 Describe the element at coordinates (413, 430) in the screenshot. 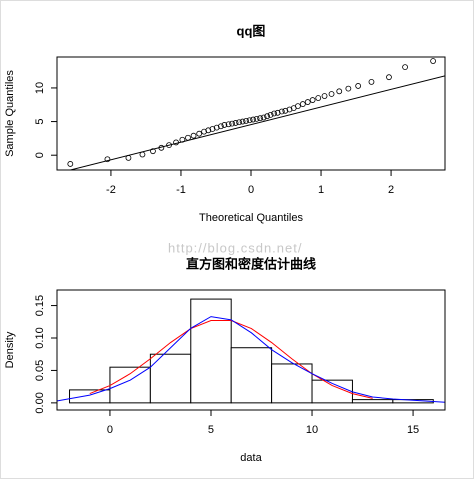

I see `x-tick-label: 15` at that location.